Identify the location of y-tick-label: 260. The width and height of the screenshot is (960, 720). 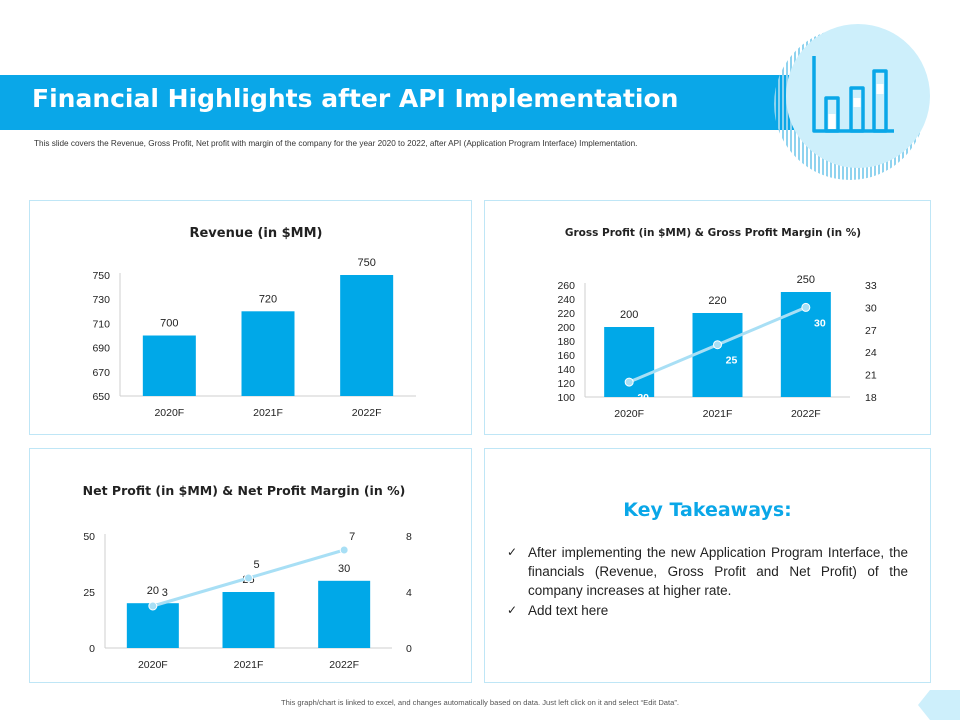
(566, 286).